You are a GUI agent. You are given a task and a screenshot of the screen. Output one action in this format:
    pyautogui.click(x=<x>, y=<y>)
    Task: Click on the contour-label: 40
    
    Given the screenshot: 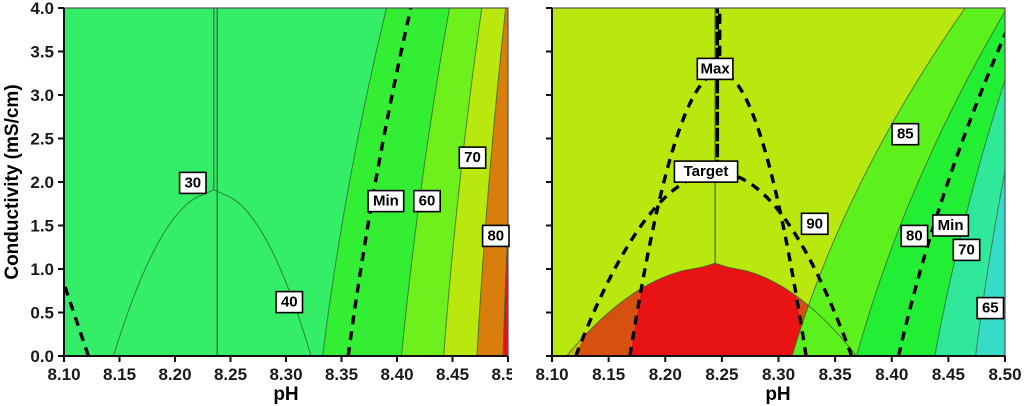 What is the action you would take?
    pyautogui.click(x=289, y=302)
    